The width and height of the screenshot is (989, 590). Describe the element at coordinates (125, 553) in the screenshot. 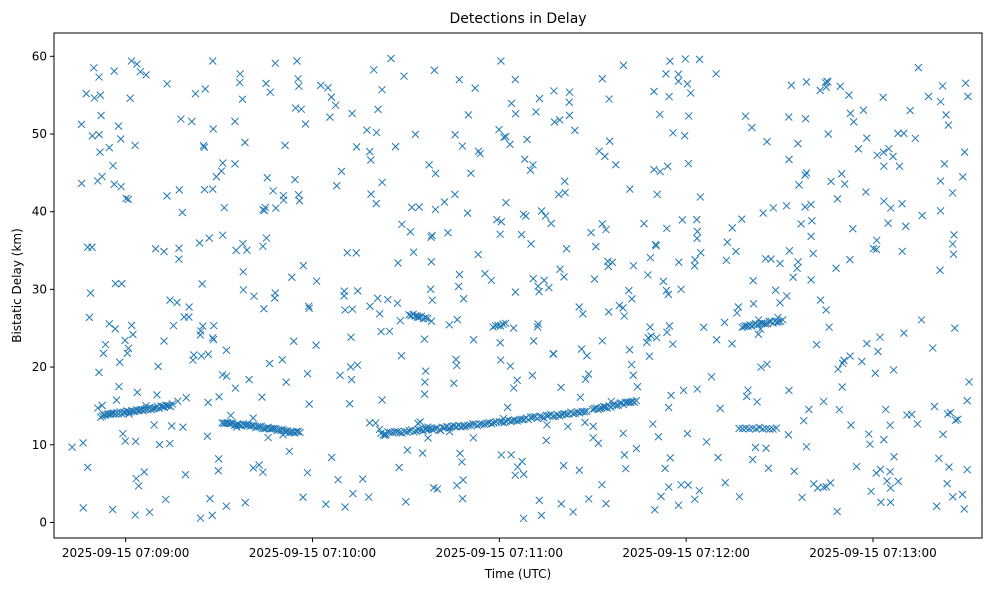

I see `x-tick-label: 2025-09-15 07:09:00` at that location.